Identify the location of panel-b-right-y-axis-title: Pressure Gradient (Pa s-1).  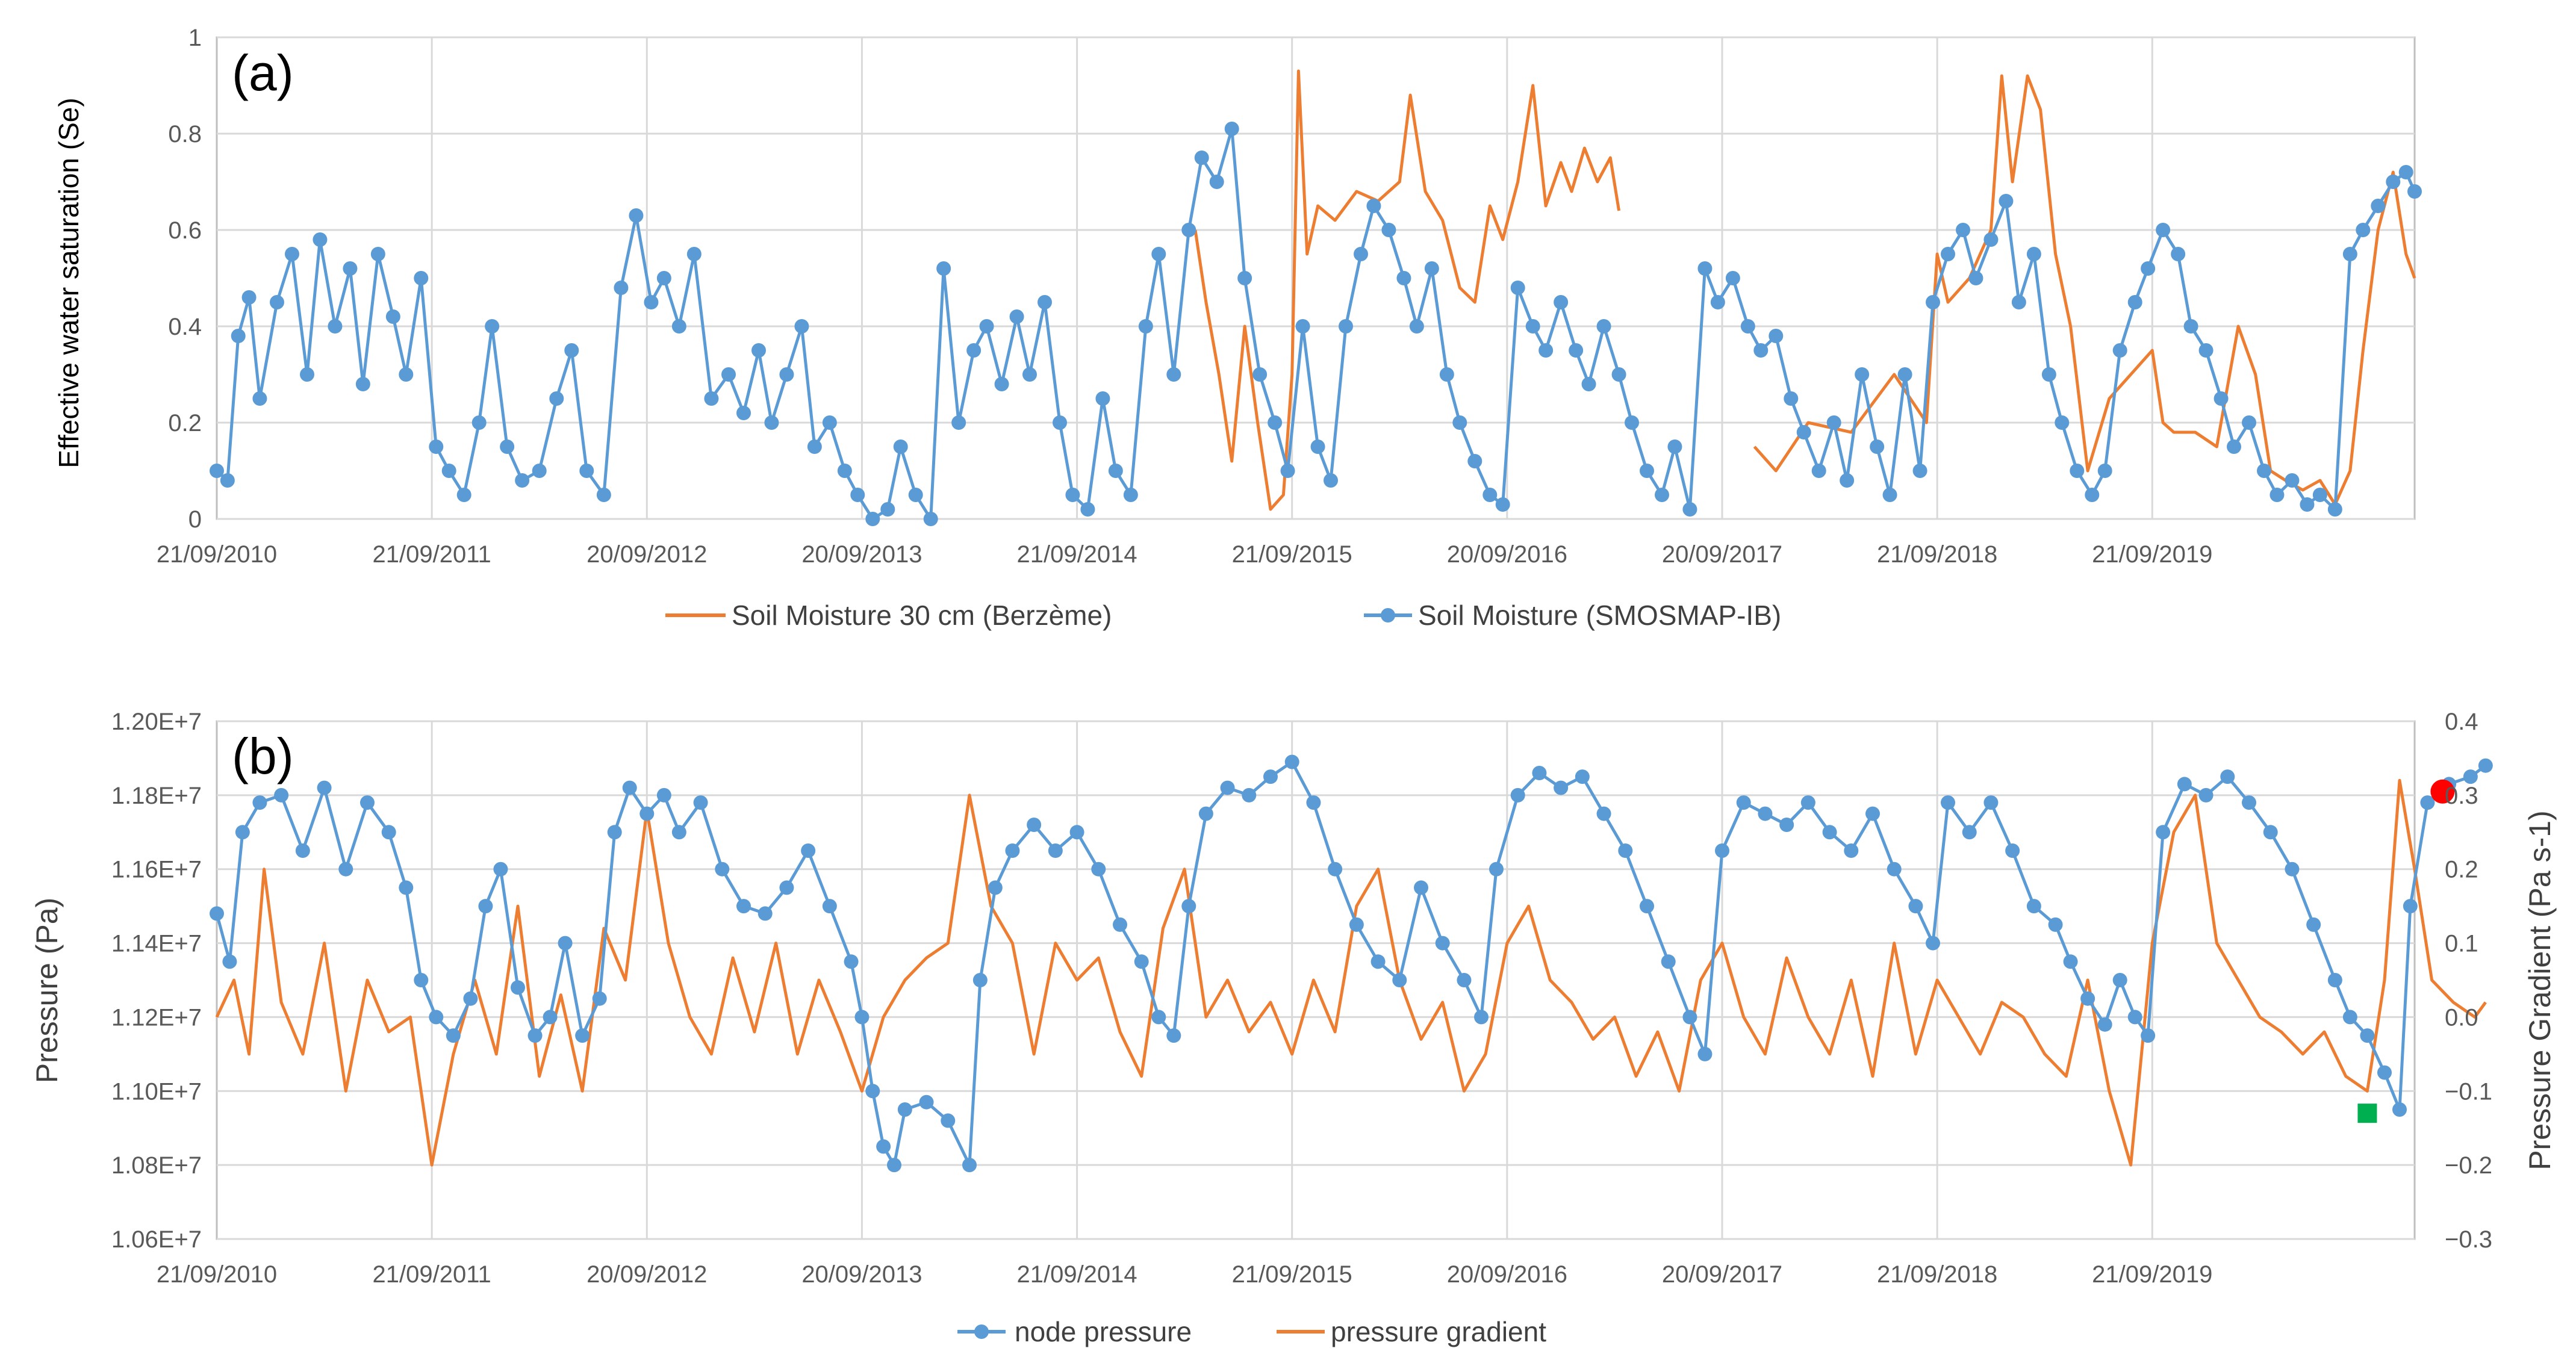
(2540, 990).